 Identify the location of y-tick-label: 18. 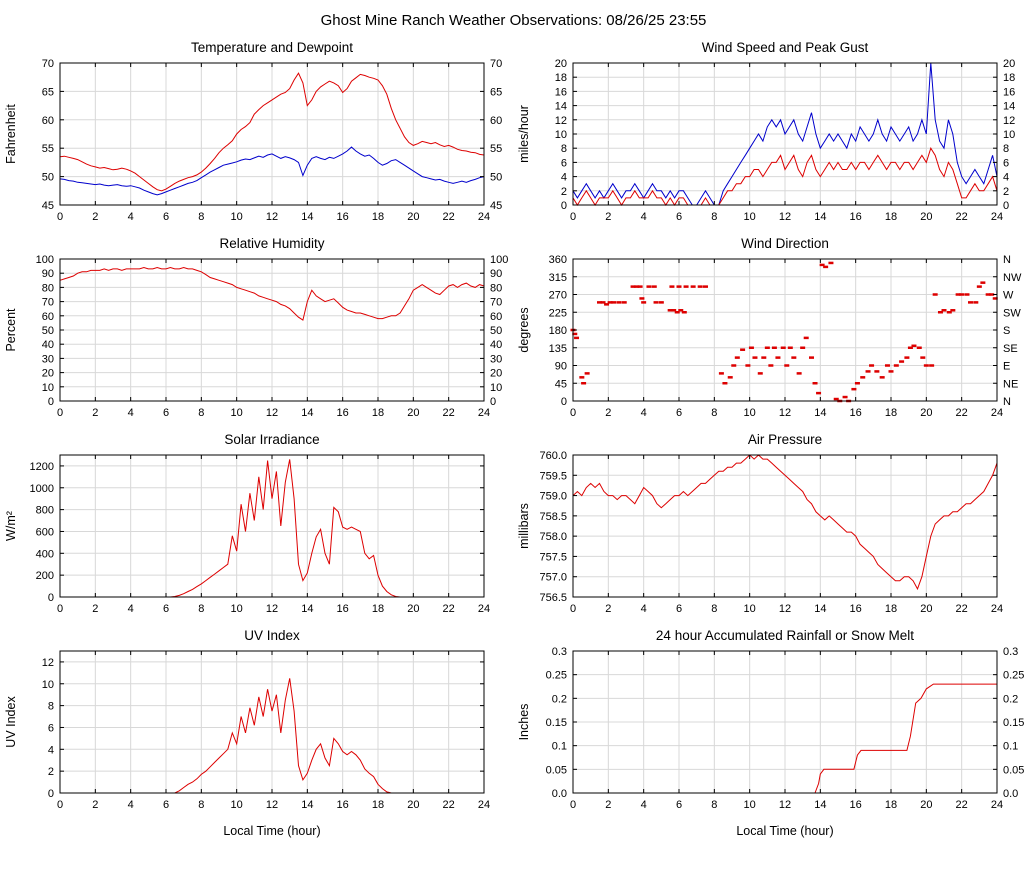
(561, 78).